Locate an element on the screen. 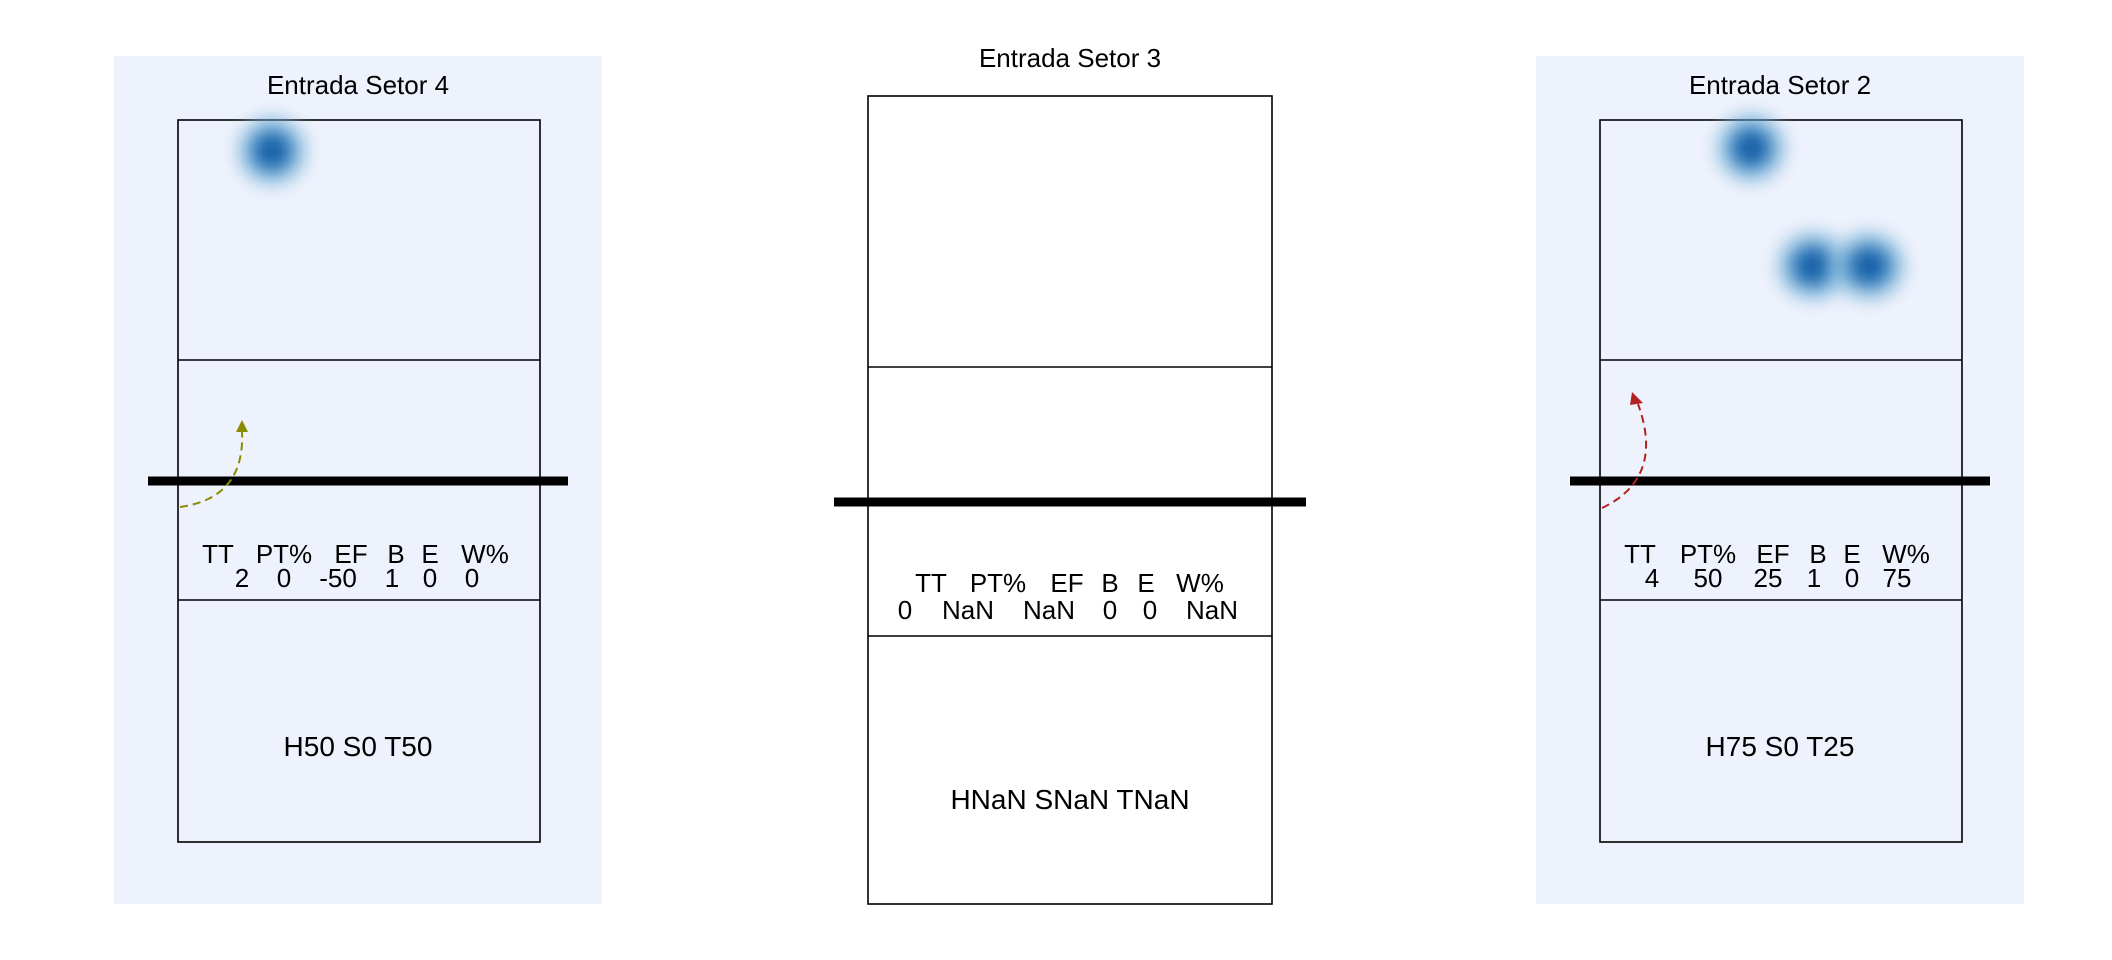 This screenshot has height=960, width=2112. distribution-label: H75 S0 T25 is located at coordinates (1780, 746).